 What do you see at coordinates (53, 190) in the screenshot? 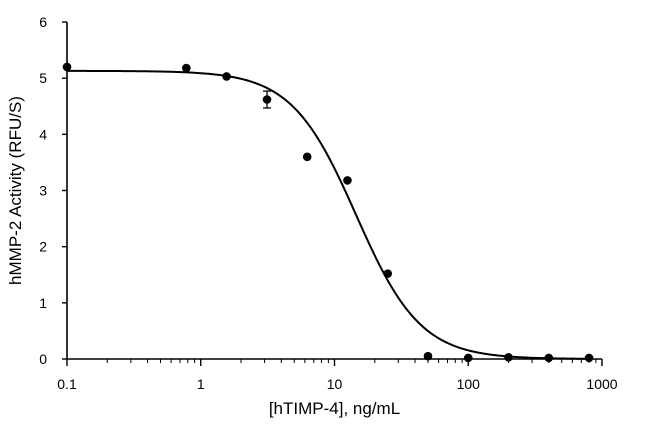
I see `y-axis: 0 1 2 3 4 5 6` at bounding box center [53, 190].